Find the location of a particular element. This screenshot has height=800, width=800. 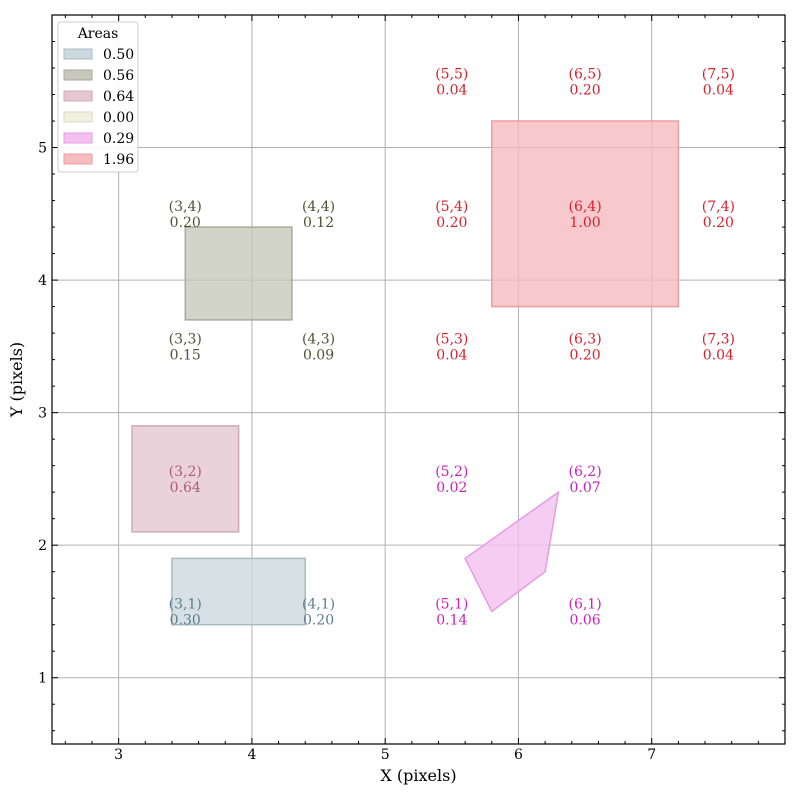

legend-entry-label: 1.96 is located at coordinates (118, 160).